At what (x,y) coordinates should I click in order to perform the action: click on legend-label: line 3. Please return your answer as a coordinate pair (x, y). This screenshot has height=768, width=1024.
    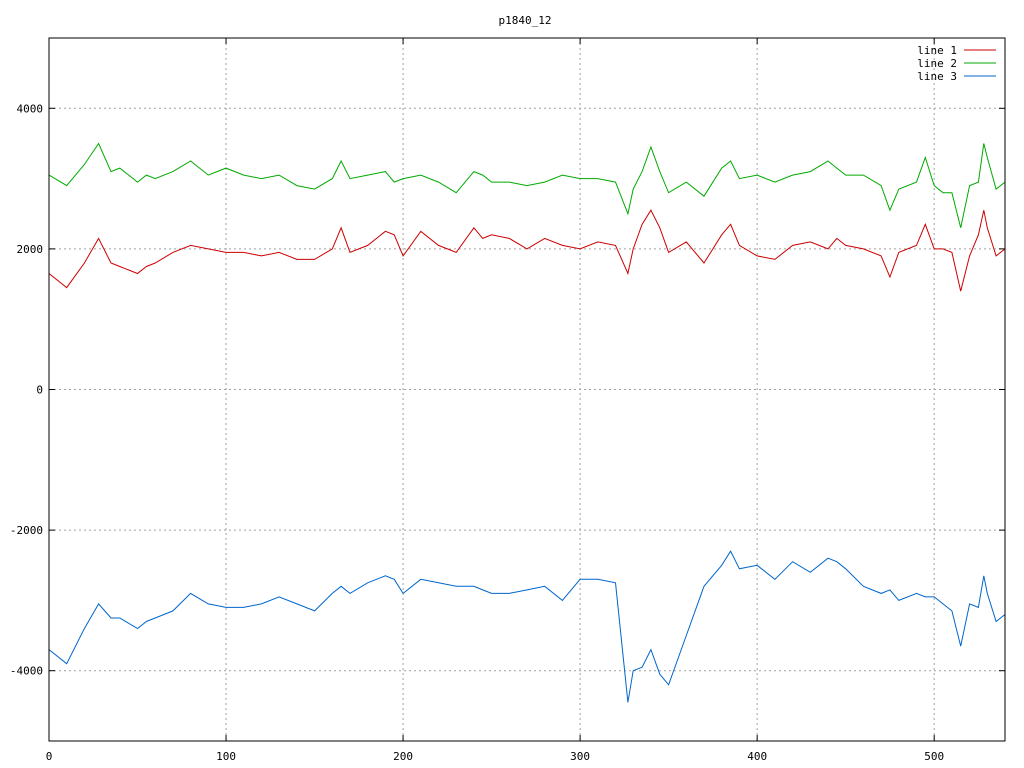
    Looking at the image, I should click on (937, 76).